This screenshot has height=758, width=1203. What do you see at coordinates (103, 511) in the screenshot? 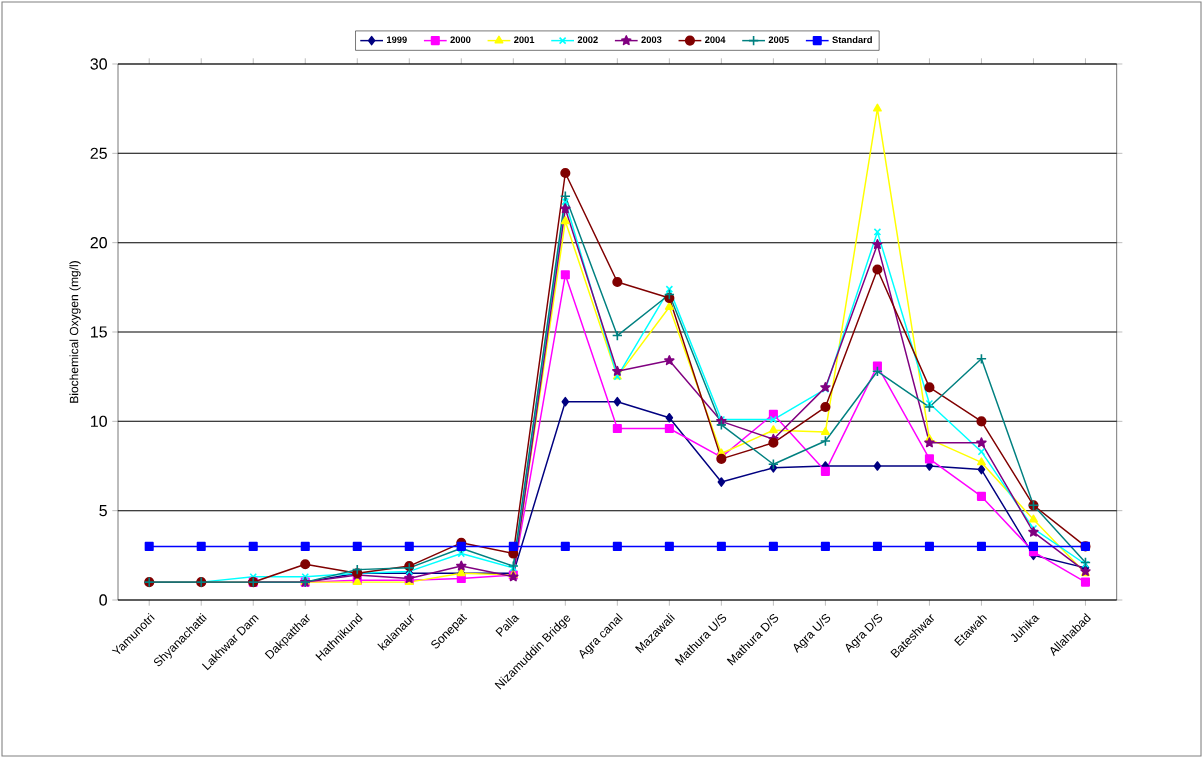
I see `y-tick-label: 5` at bounding box center [103, 511].